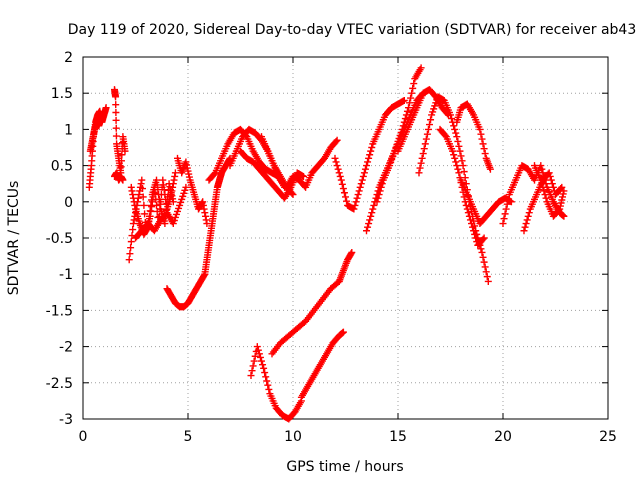 The image size is (640, 480). What do you see at coordinates (59, 384) in the screenshot?
I see `y-tick-label: -2.5` at bounding box center [59, 384].